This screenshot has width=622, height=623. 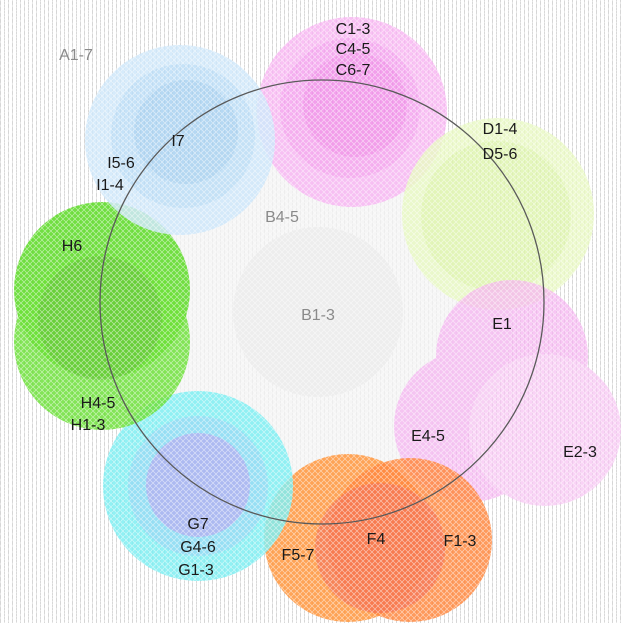 What do you see at coordinates (282, 217) in the screenshot?
I see `label-b2: B4-5` at bounding box center [282, 217].